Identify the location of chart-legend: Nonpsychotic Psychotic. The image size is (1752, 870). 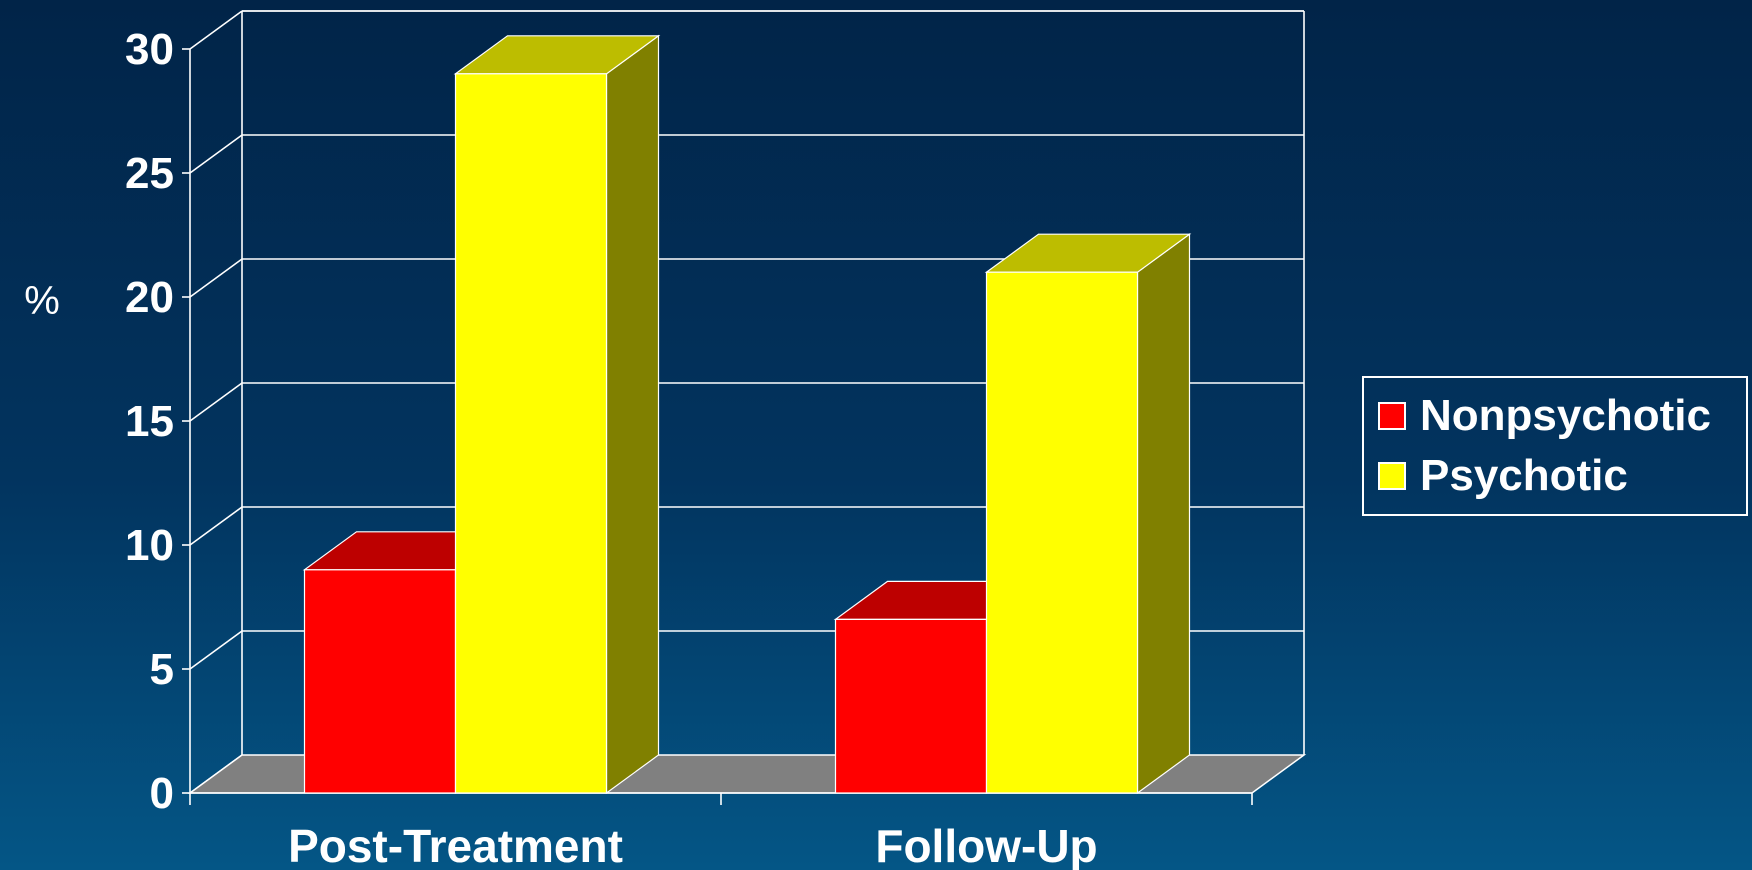
(1555, 446).